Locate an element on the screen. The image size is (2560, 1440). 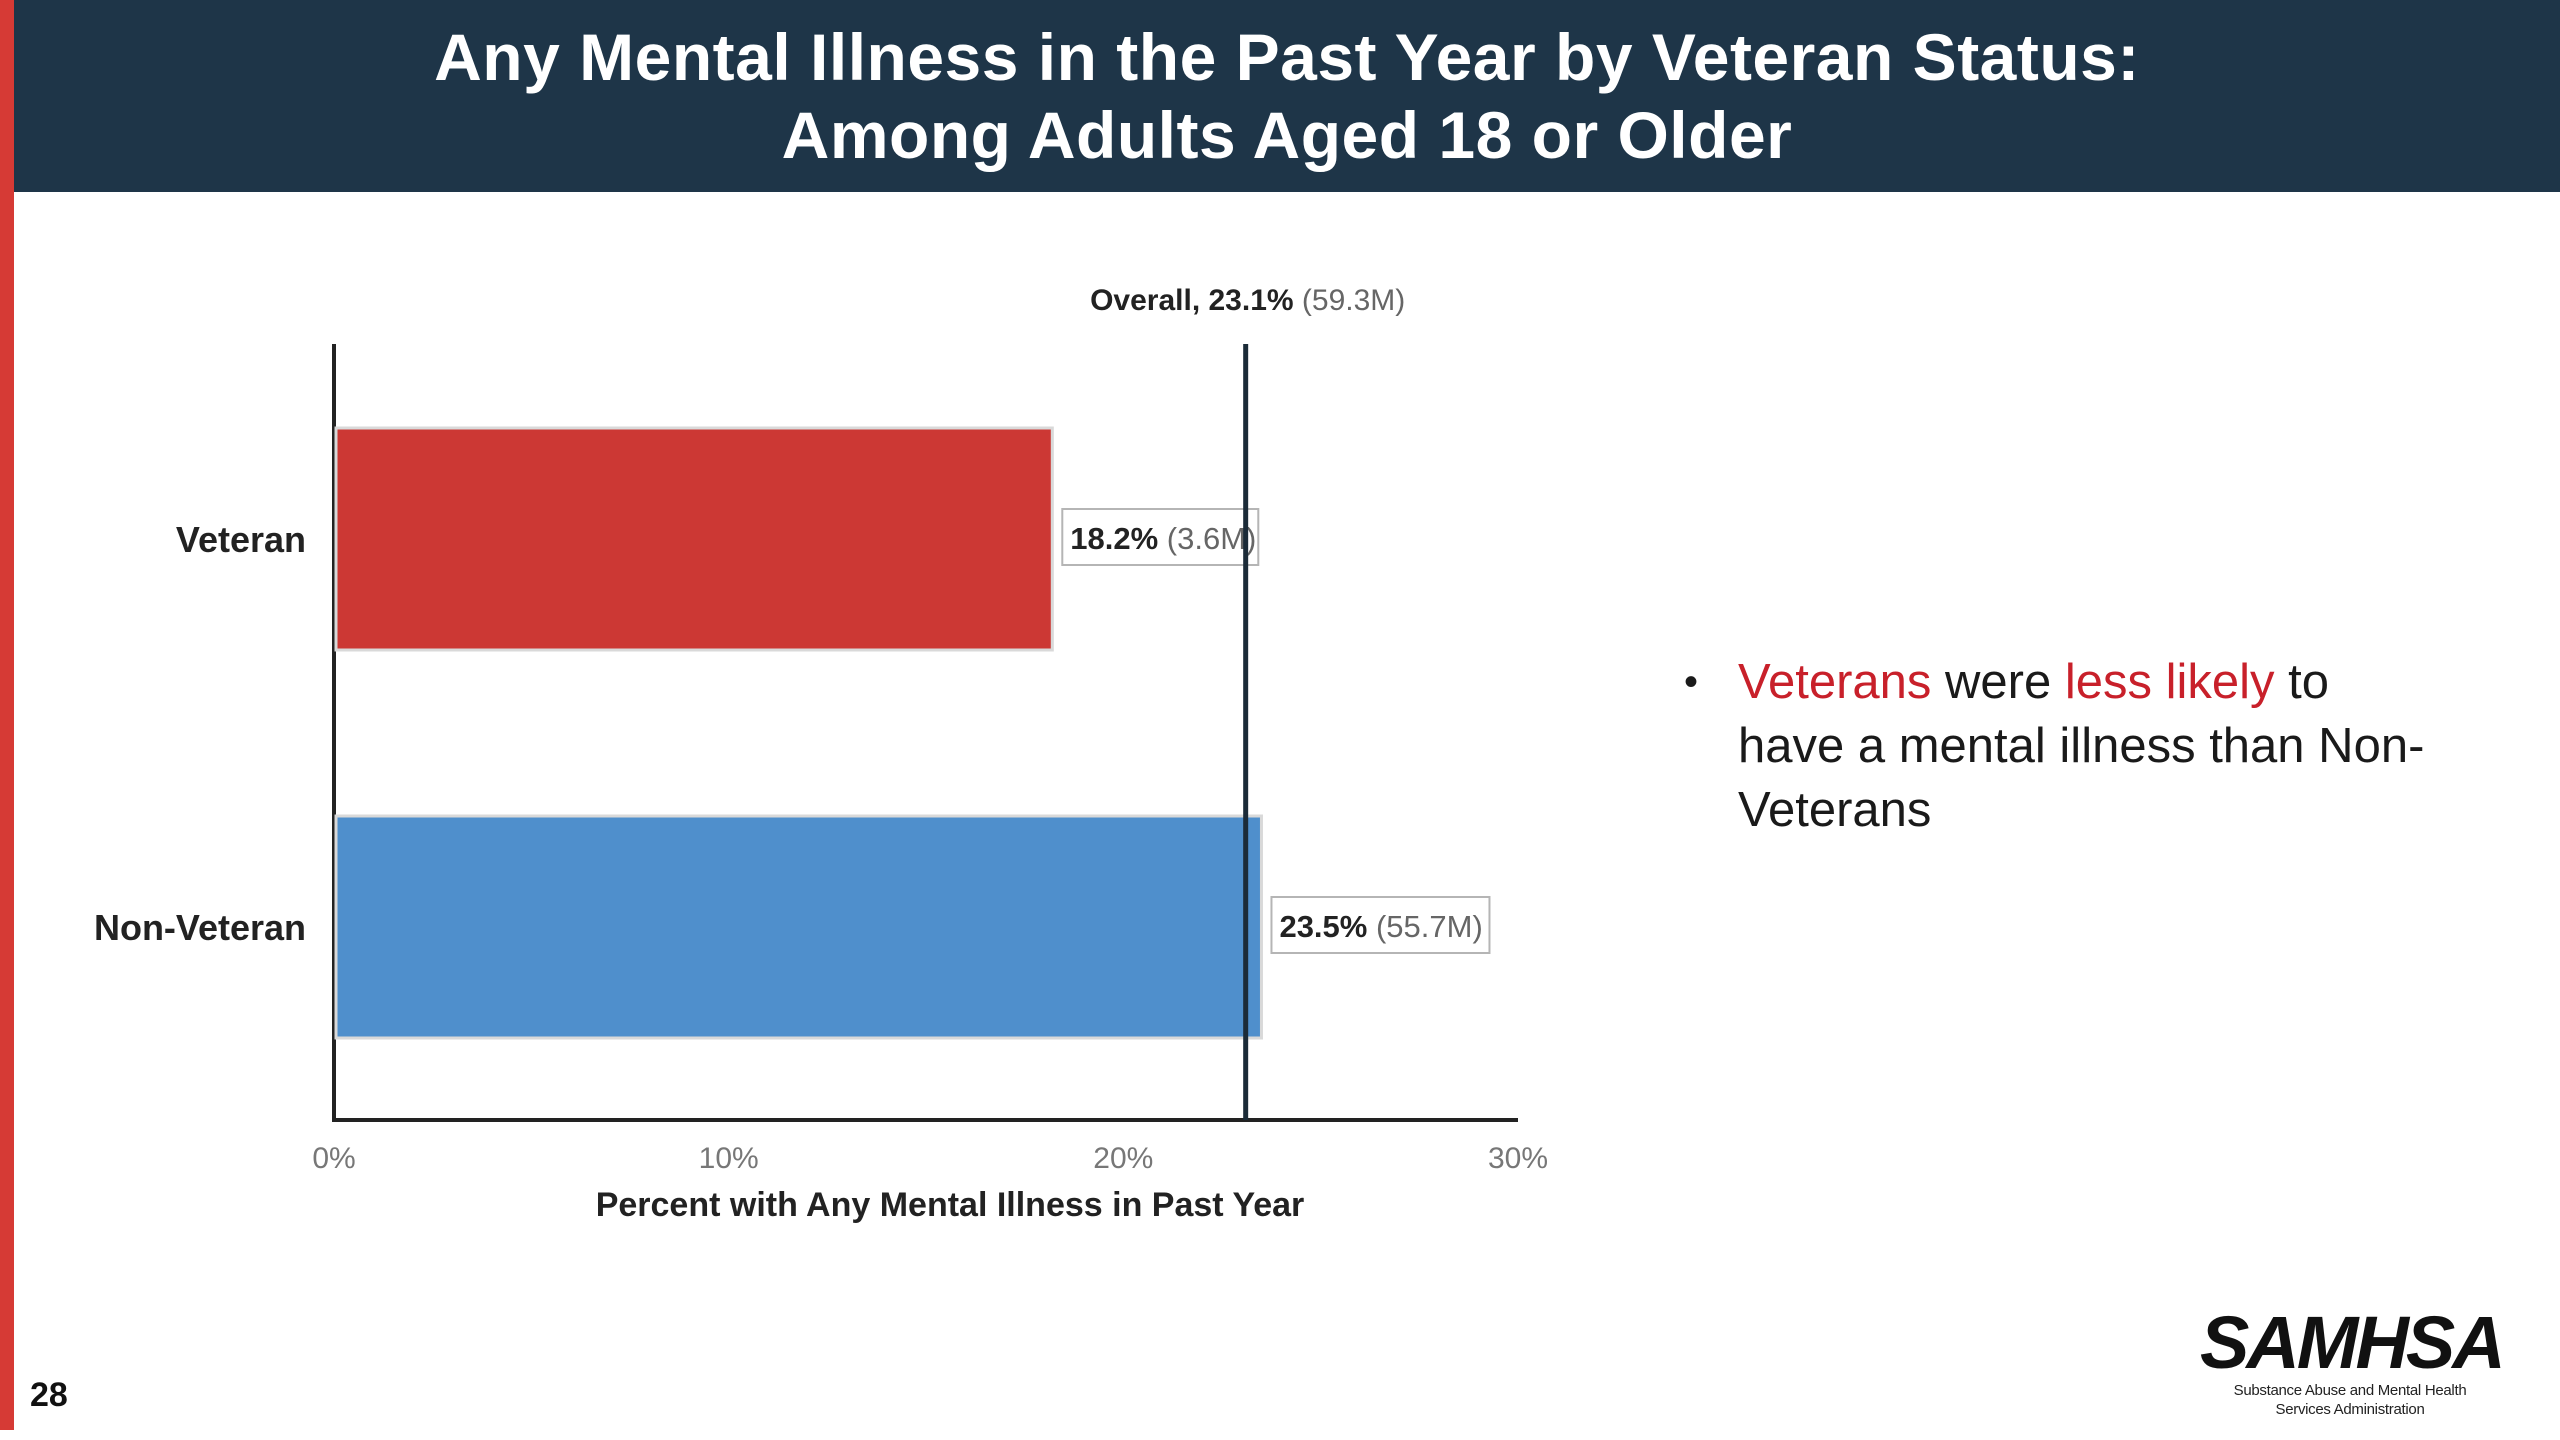
x-tick-label: 20% is located at coordinates (1123, 1158).